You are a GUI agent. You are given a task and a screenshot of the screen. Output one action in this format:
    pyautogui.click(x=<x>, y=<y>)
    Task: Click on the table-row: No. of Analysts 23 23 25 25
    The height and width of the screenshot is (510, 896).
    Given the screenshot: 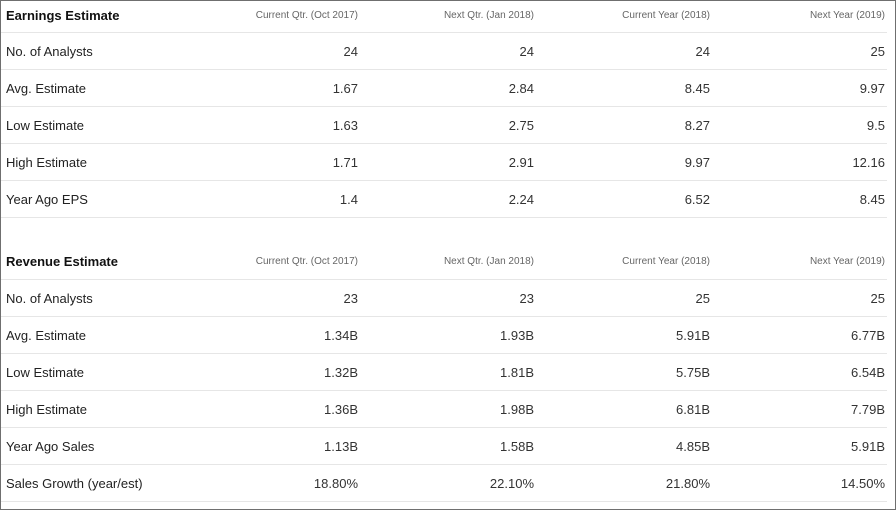 What is the action you would take?
    pyautogui.click(x=444, y=298)
    